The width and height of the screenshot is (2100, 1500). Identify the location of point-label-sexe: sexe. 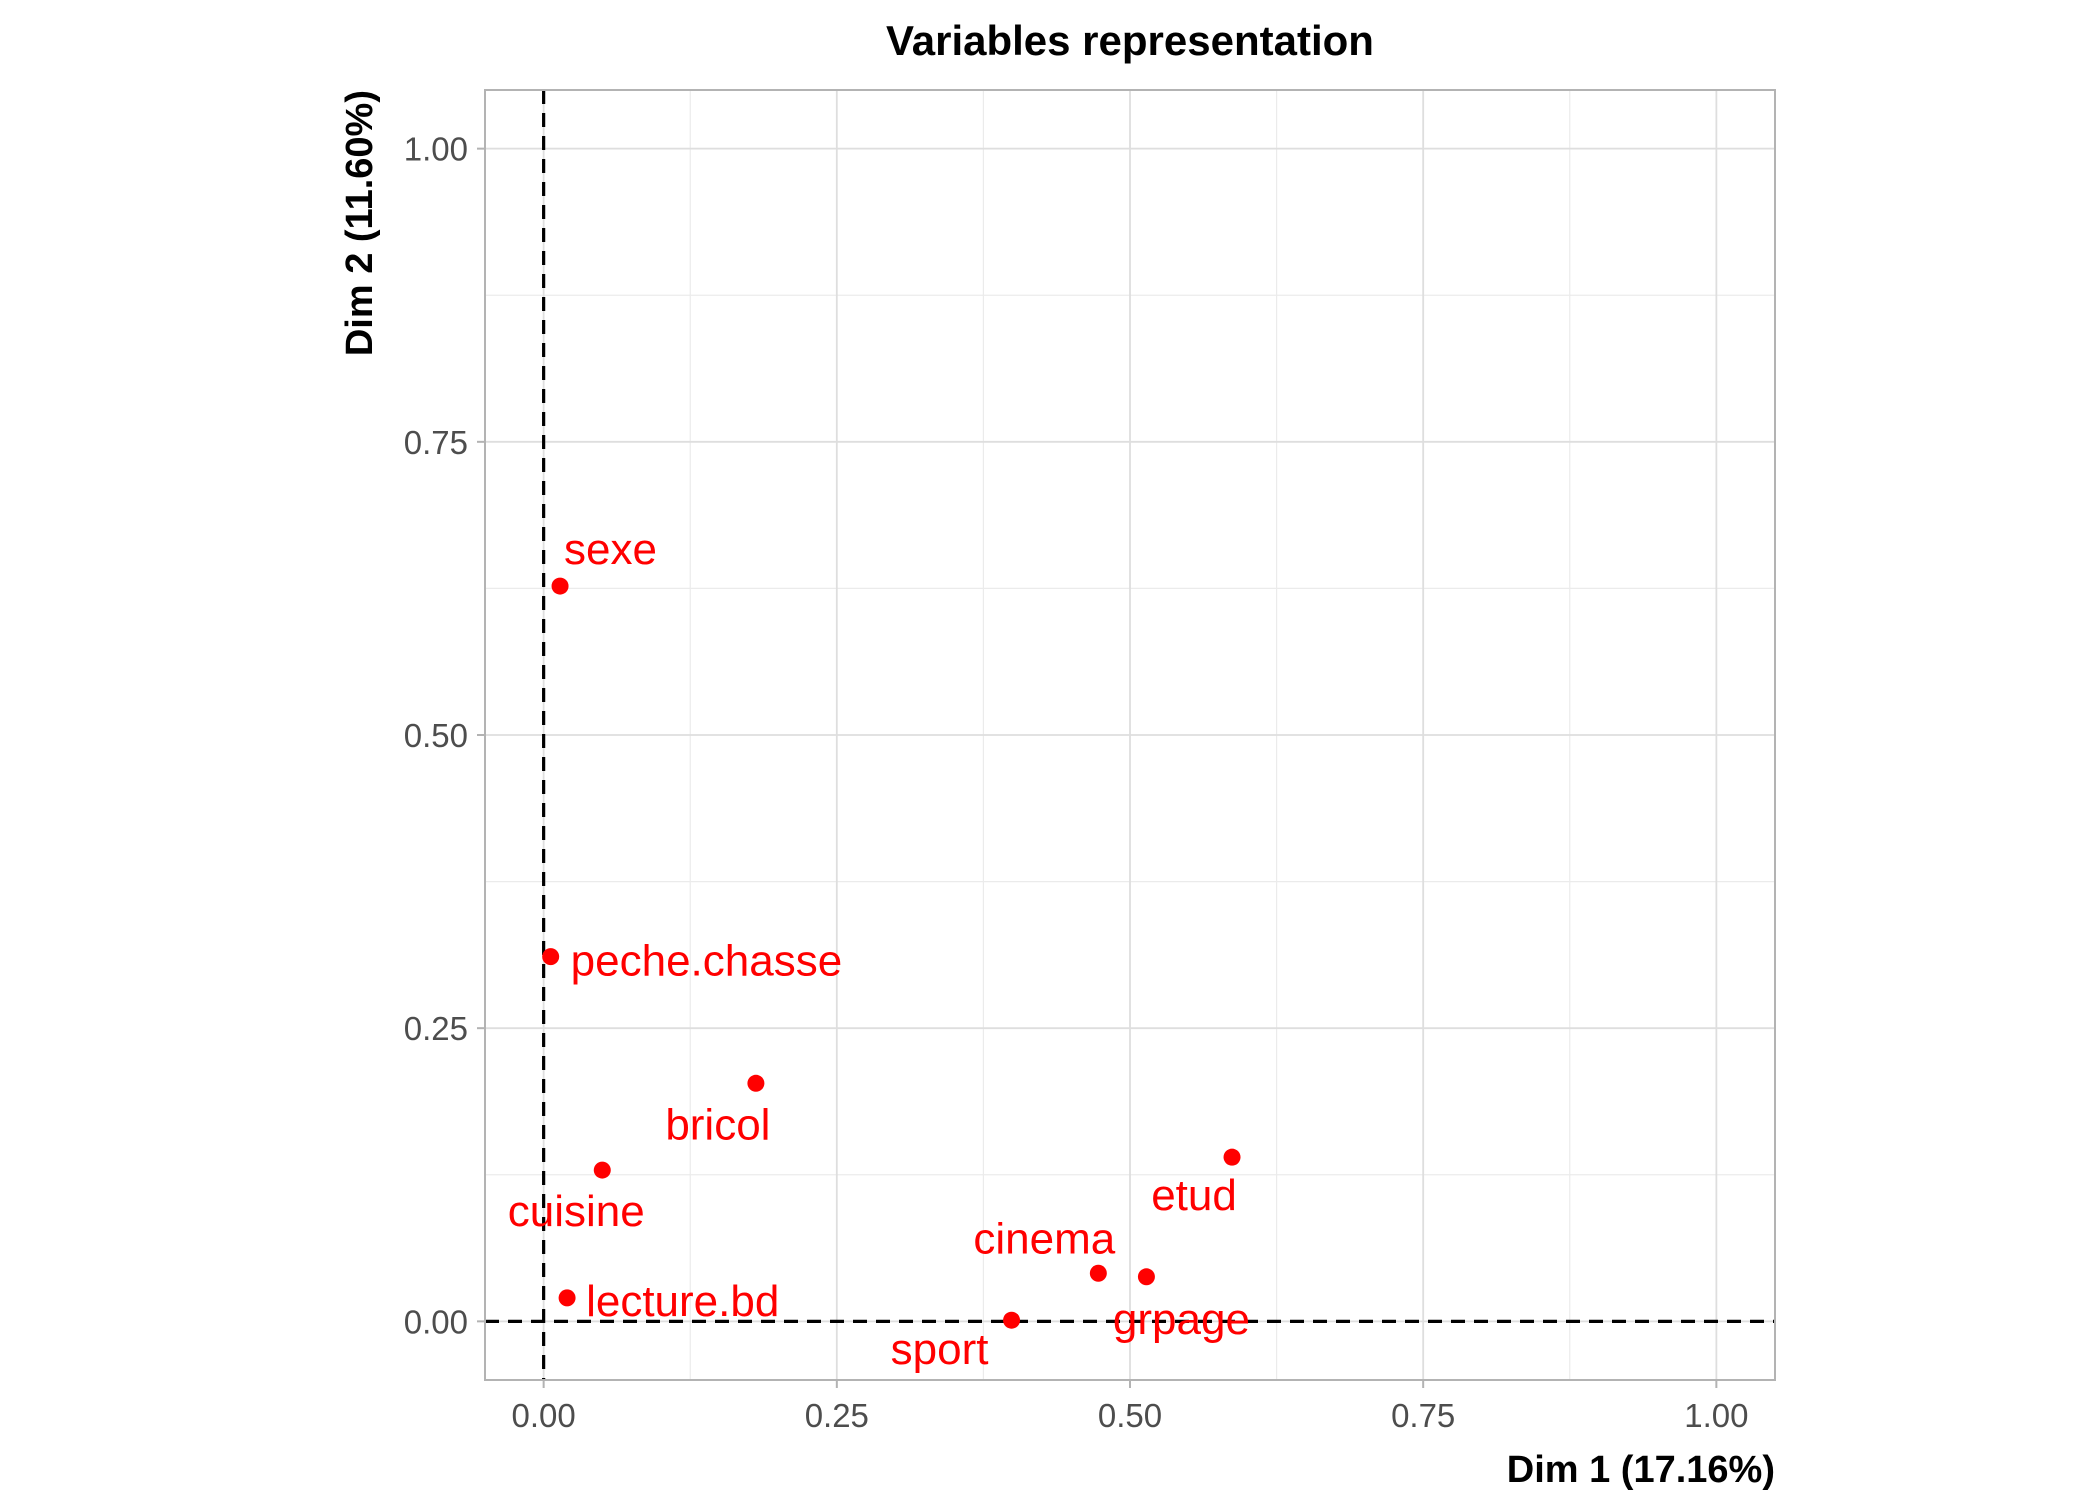
(610, 549).